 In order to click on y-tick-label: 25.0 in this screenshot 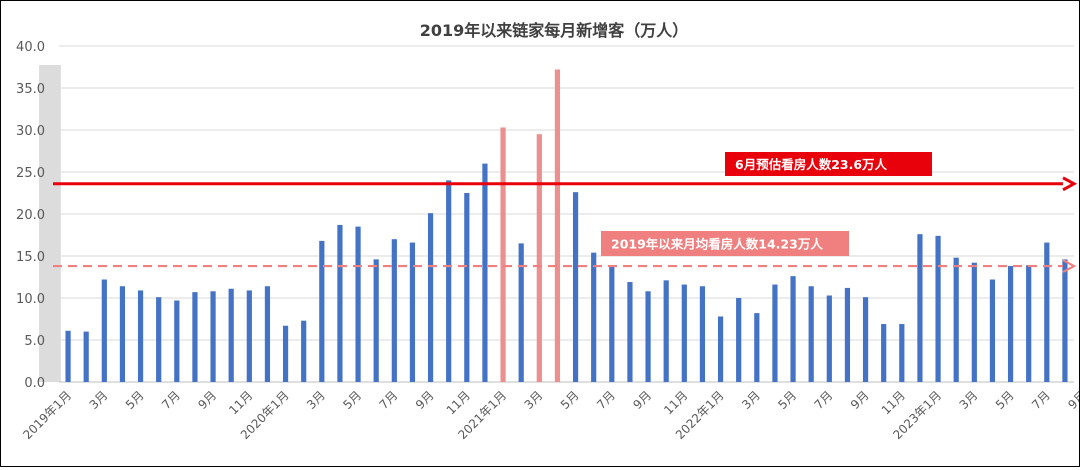, I will do `click(30, 173)`.